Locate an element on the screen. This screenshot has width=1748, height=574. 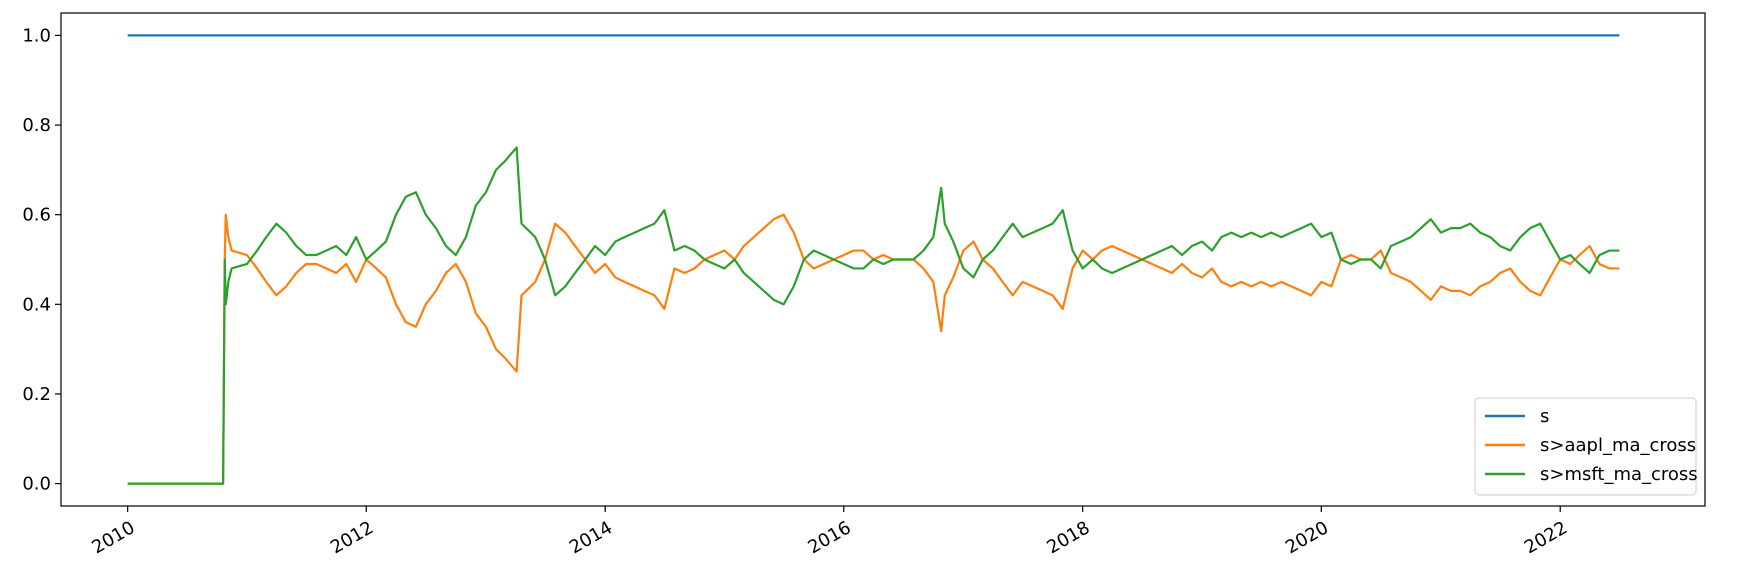
y-tick-label: 0.0 is located at coordinates (36, 484).